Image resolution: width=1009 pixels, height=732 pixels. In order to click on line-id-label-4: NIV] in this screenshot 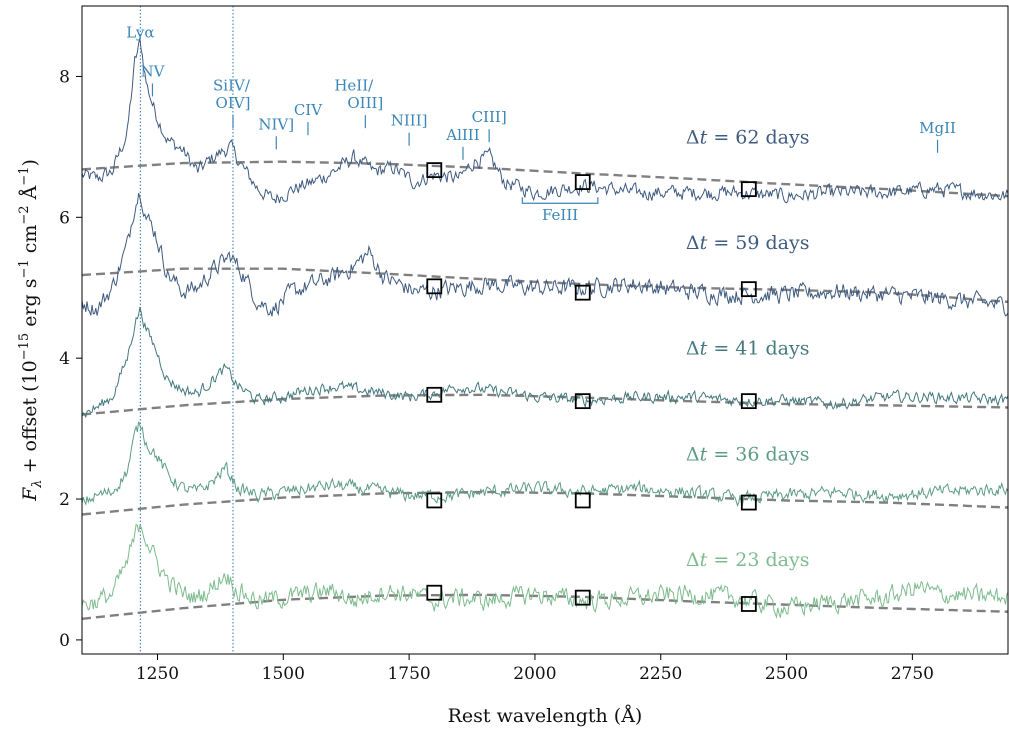, I will do `click(276, 124)`.